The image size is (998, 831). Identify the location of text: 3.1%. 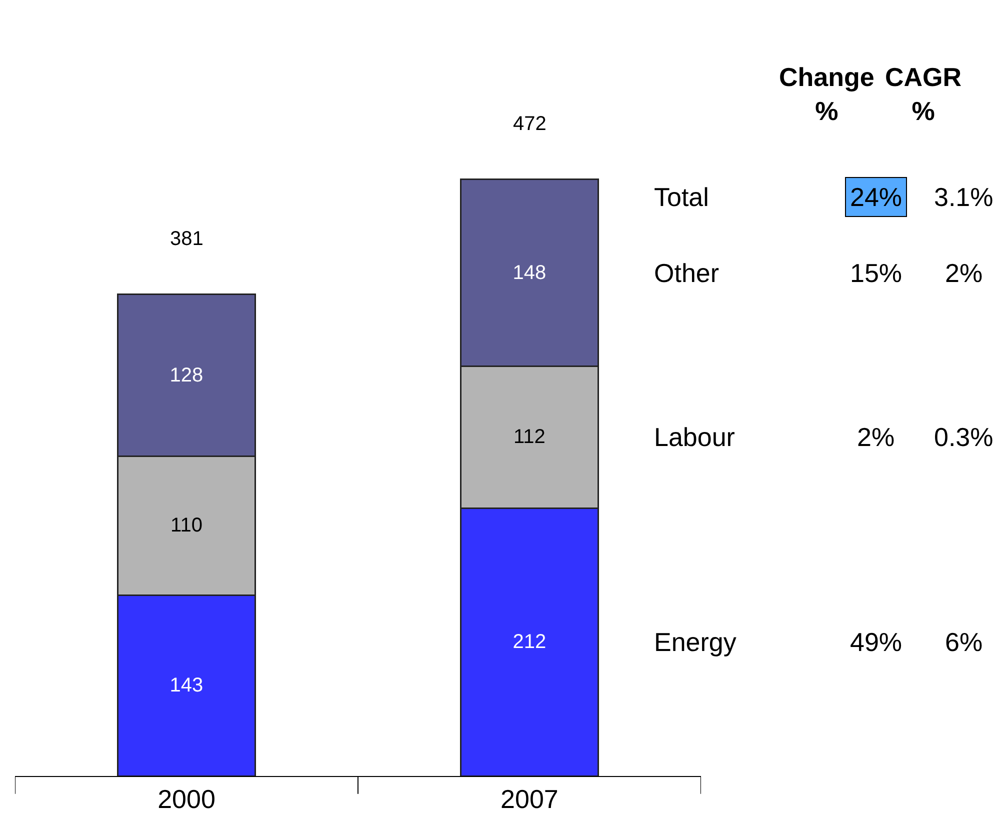
(964, 197).